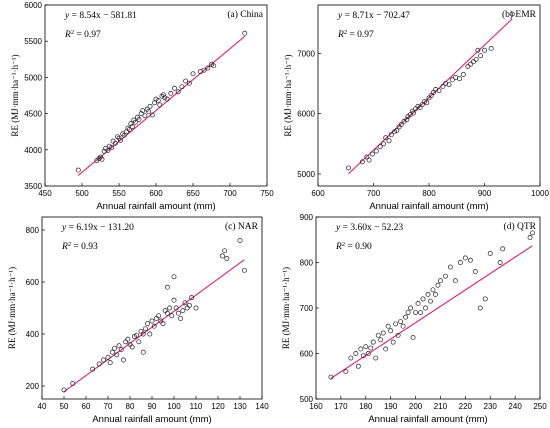 The width and height of the screenshot is (550, 428). I want to click on x-tick-label: 80, so click(130, 406).